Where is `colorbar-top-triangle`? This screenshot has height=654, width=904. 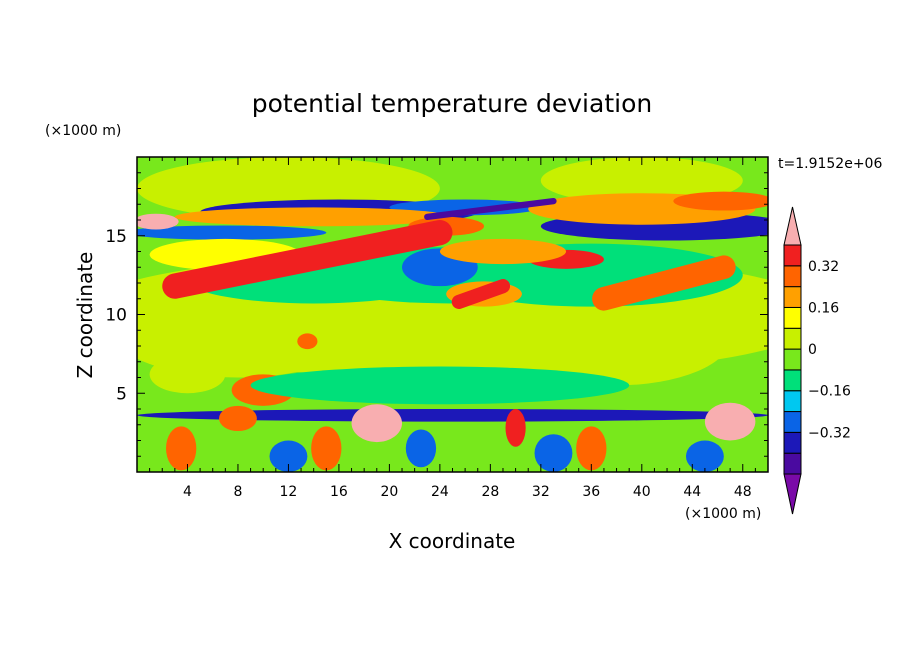
colorbar-top-triangle is located at coordinates (792, 226).